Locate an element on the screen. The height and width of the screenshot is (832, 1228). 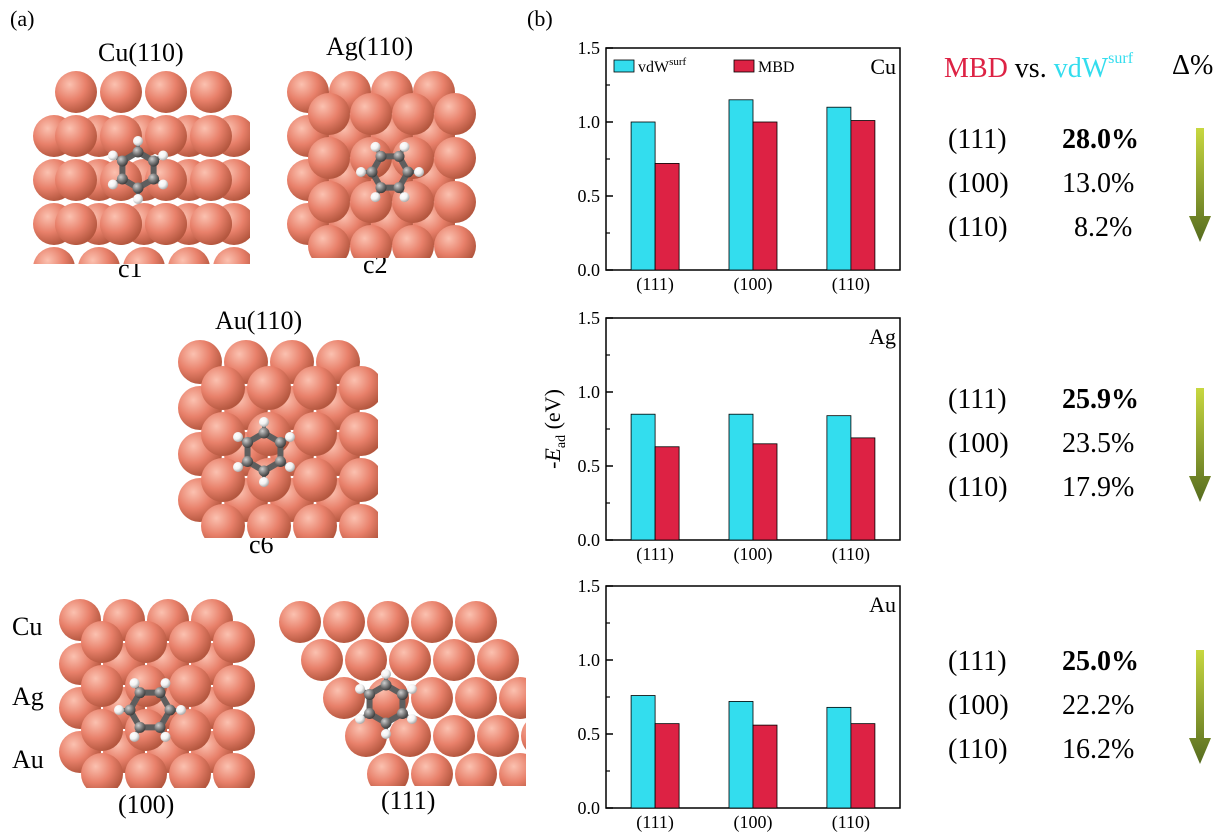
x-tick-label: (100) is located at coordinates (753, 284).